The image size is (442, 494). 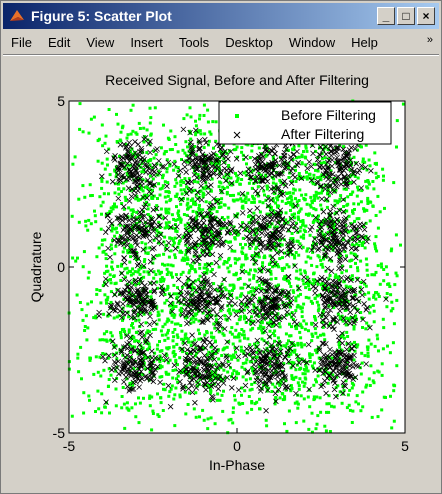 What do you see at coordinates (249, 42) in the screenshot?
I see `menu-desktop: Desktop` at bounding box center [249, 42].